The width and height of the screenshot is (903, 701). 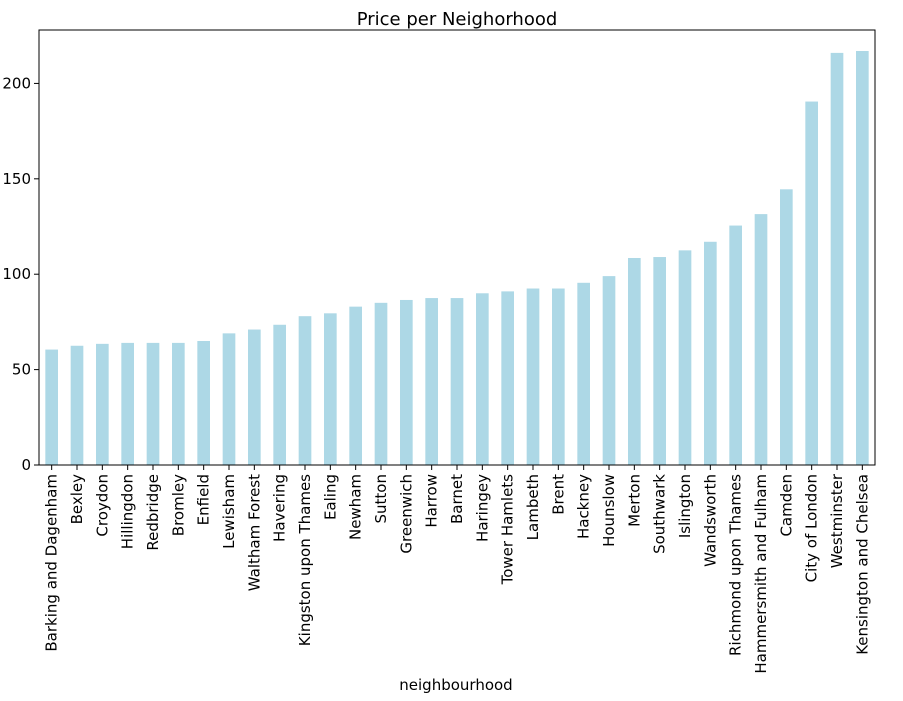 What do you see at coordinates (16, 179) in the screenshot?
I see `y-tick-label: 150` at bounding box center [16, 179].